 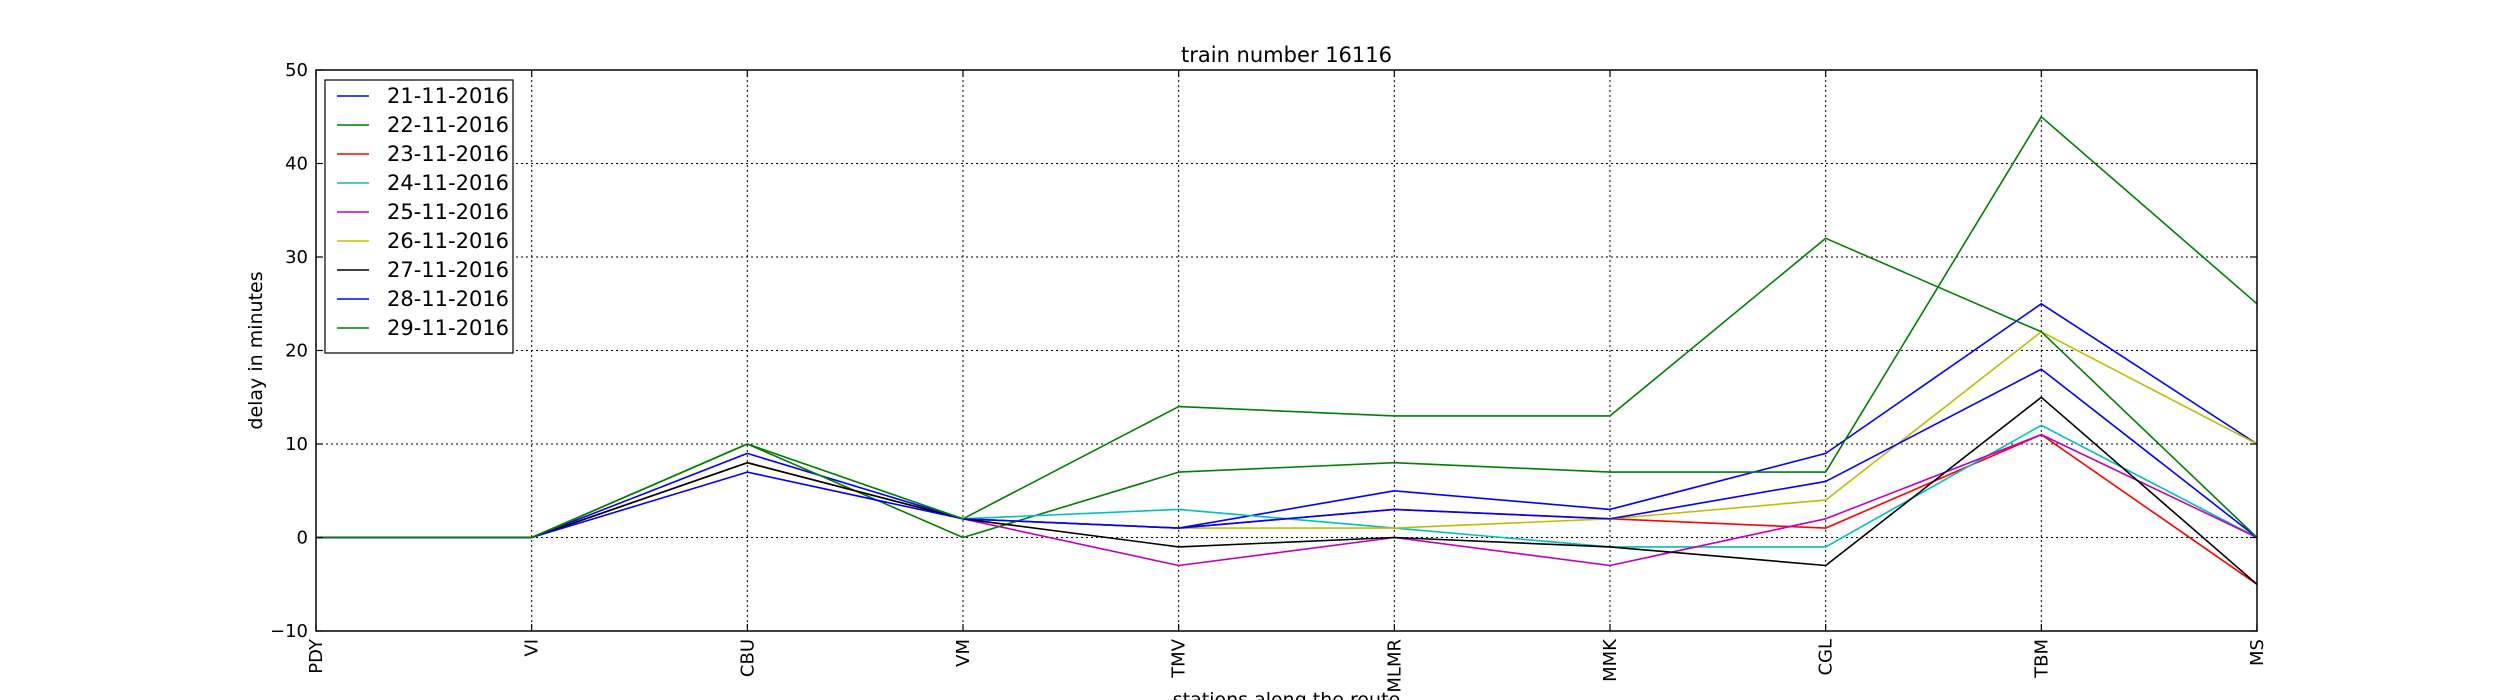 What do you see at coordinates (448, 328) in the screenshot?
I see `legend-label: 29-11-2016` at bounding box center [448, 328].